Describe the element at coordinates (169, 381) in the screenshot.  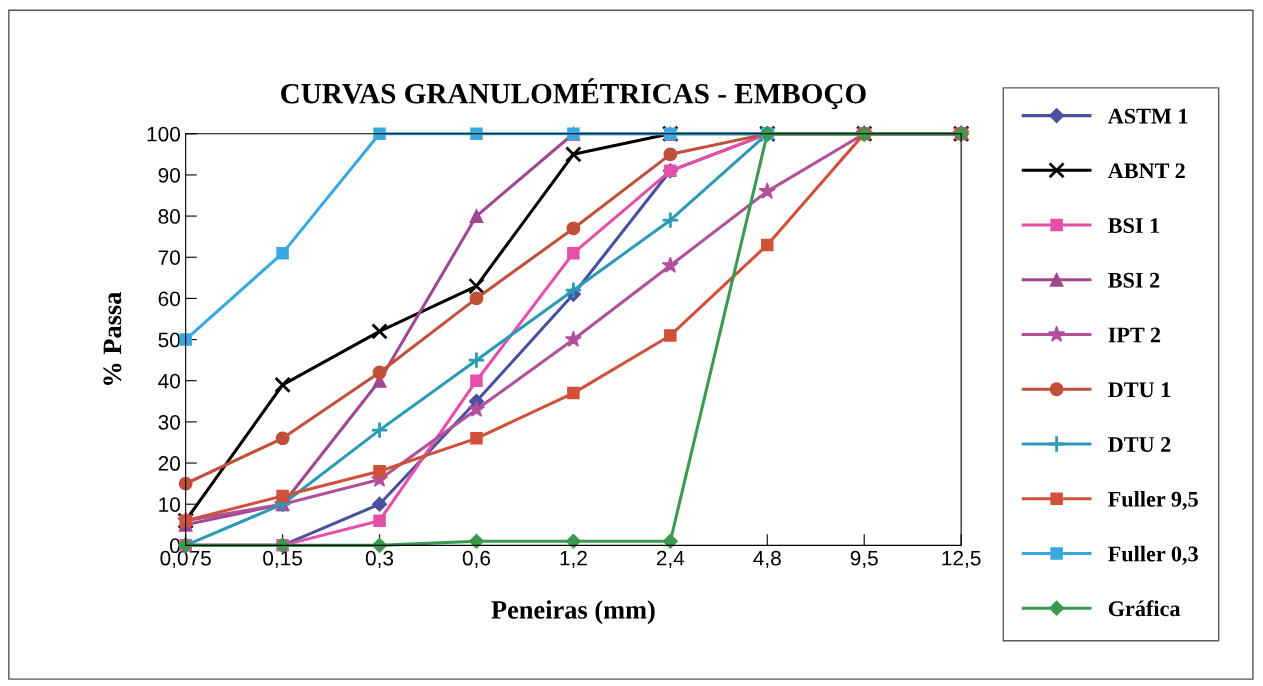
I see `y-tick-label: 40` at that location.